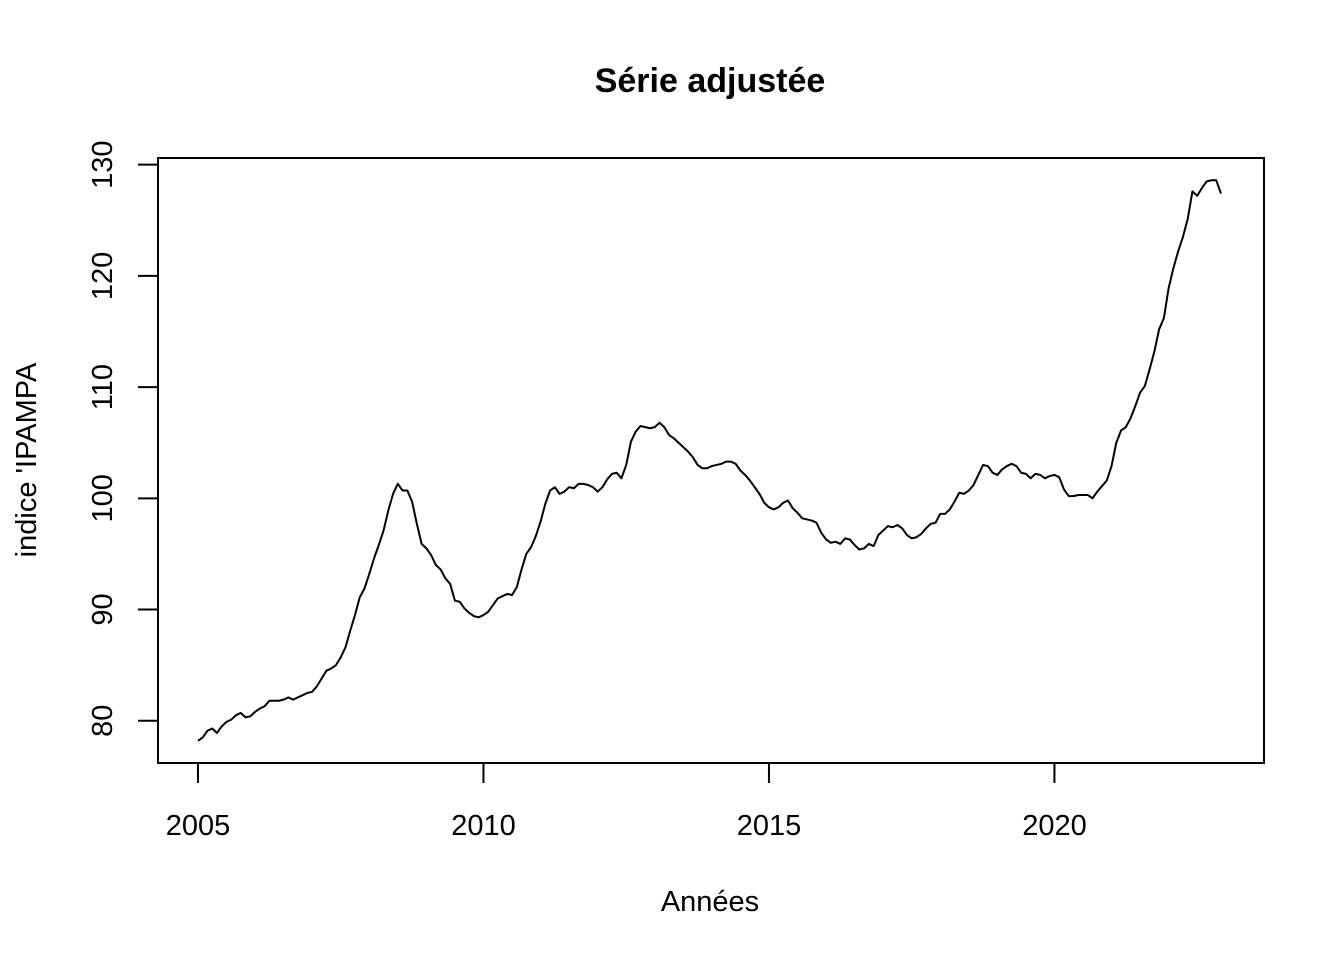 The image size is (1344, 960). I want to click on y-tick-label: 130, so click(103, 164).